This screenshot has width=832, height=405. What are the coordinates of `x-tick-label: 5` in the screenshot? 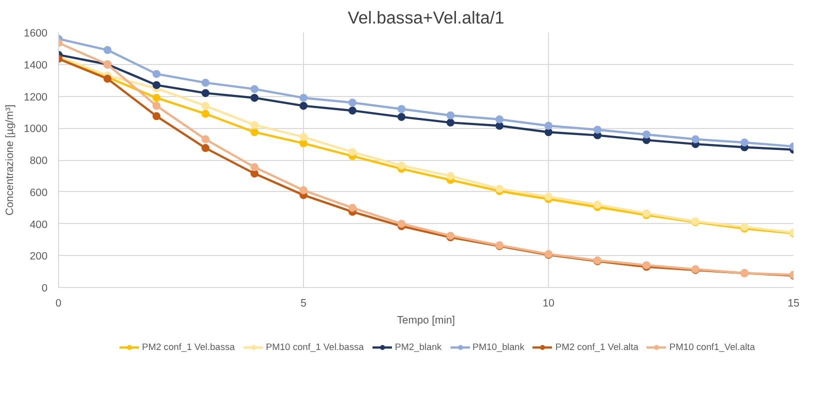 It's located at (303, 304).